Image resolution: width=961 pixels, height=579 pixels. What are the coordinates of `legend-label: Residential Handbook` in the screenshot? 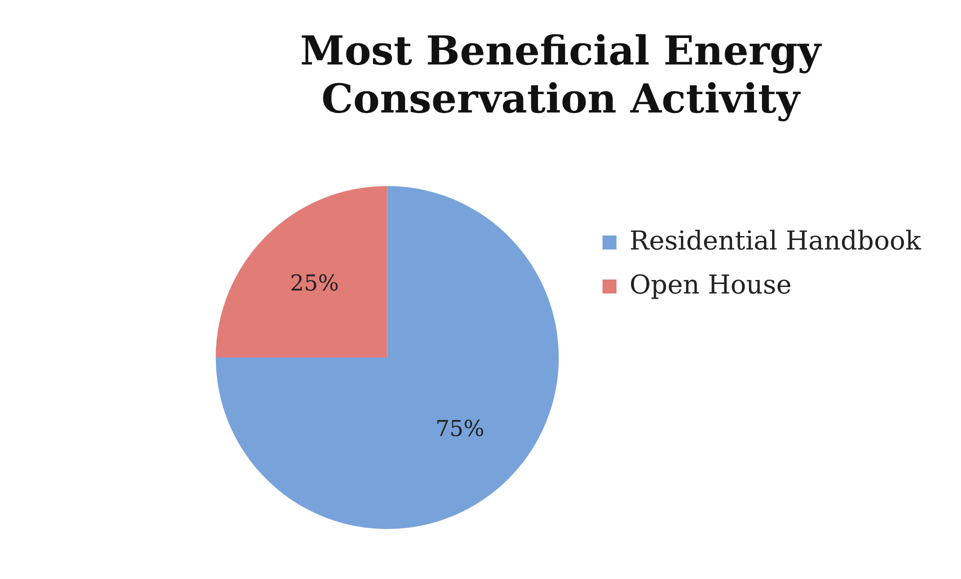 It's located at (775, 241).